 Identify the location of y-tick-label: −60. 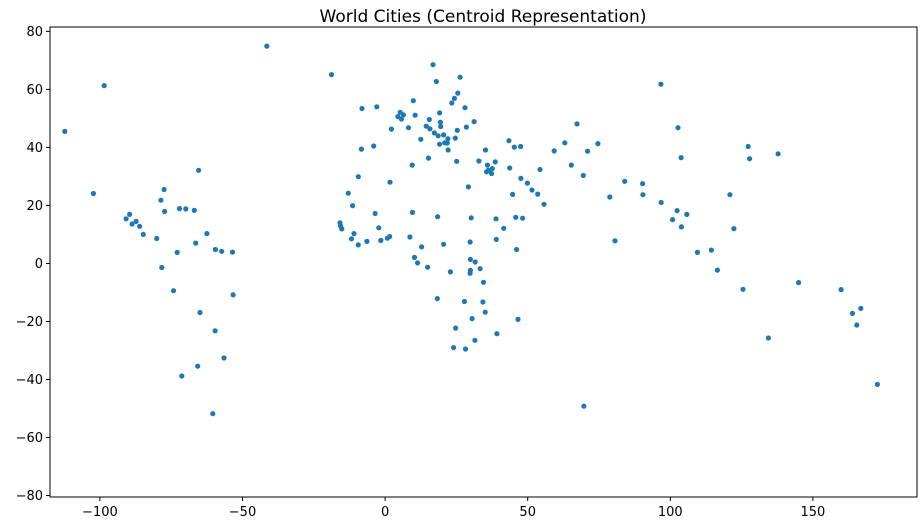
(29, 438).